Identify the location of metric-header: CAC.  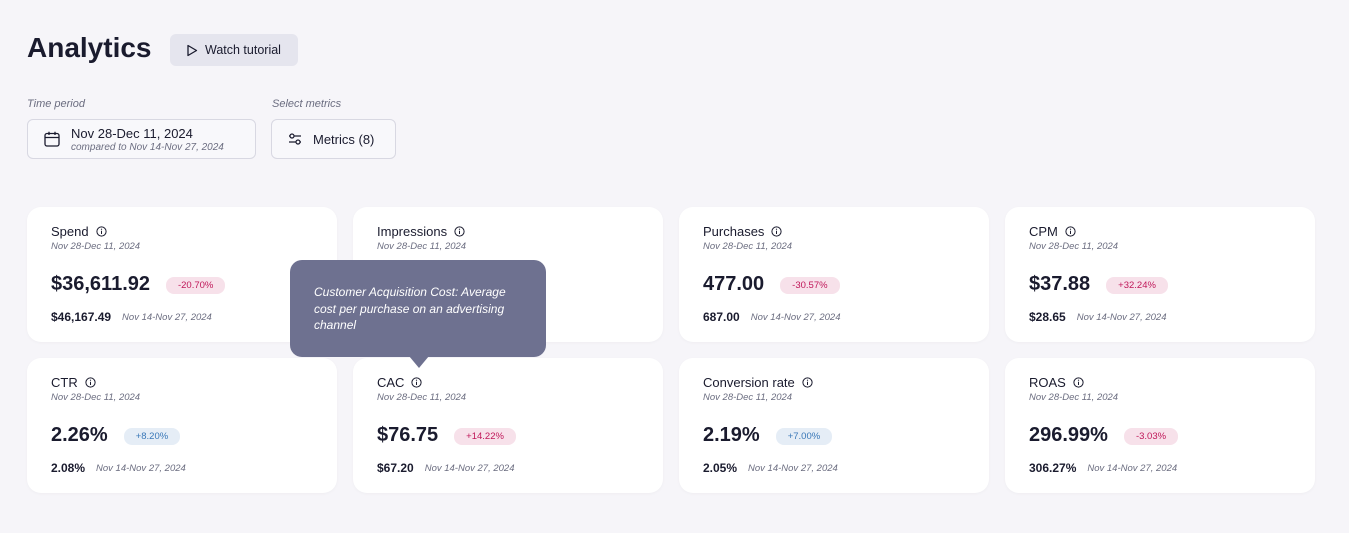
(400, 382).